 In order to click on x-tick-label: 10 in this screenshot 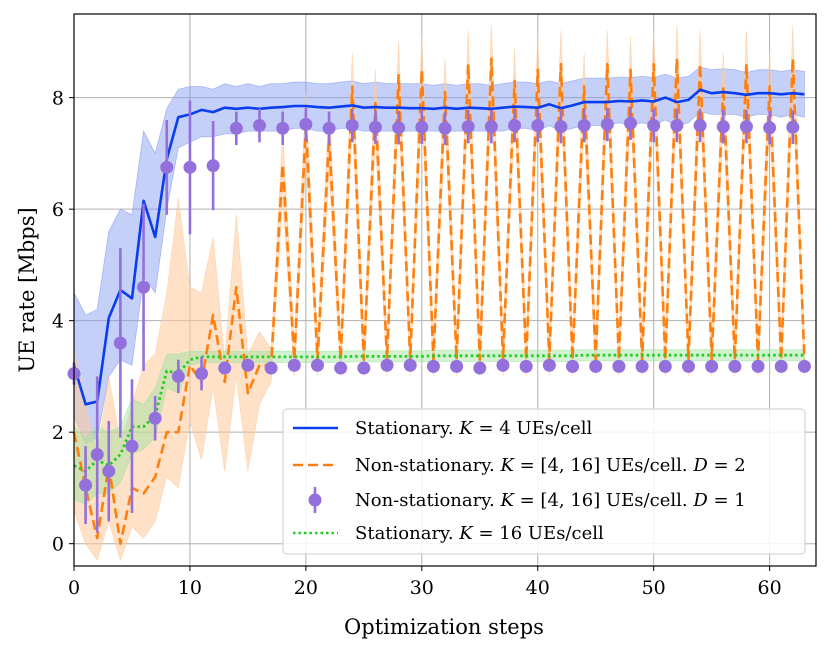, I will do `click(190, 588)`.